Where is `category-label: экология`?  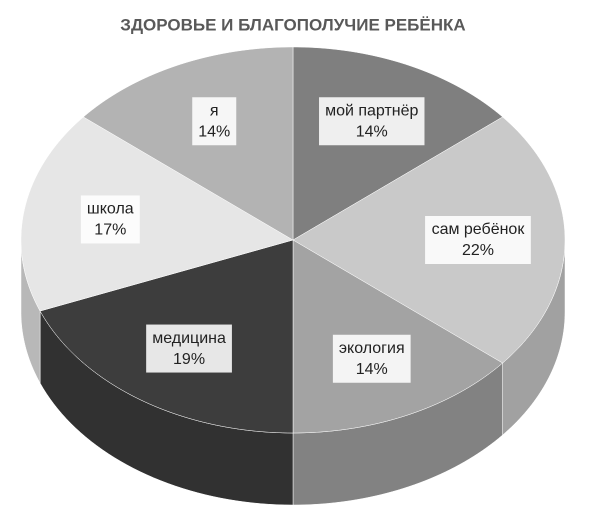
category-label: экология is located at coordinates (372, 348).